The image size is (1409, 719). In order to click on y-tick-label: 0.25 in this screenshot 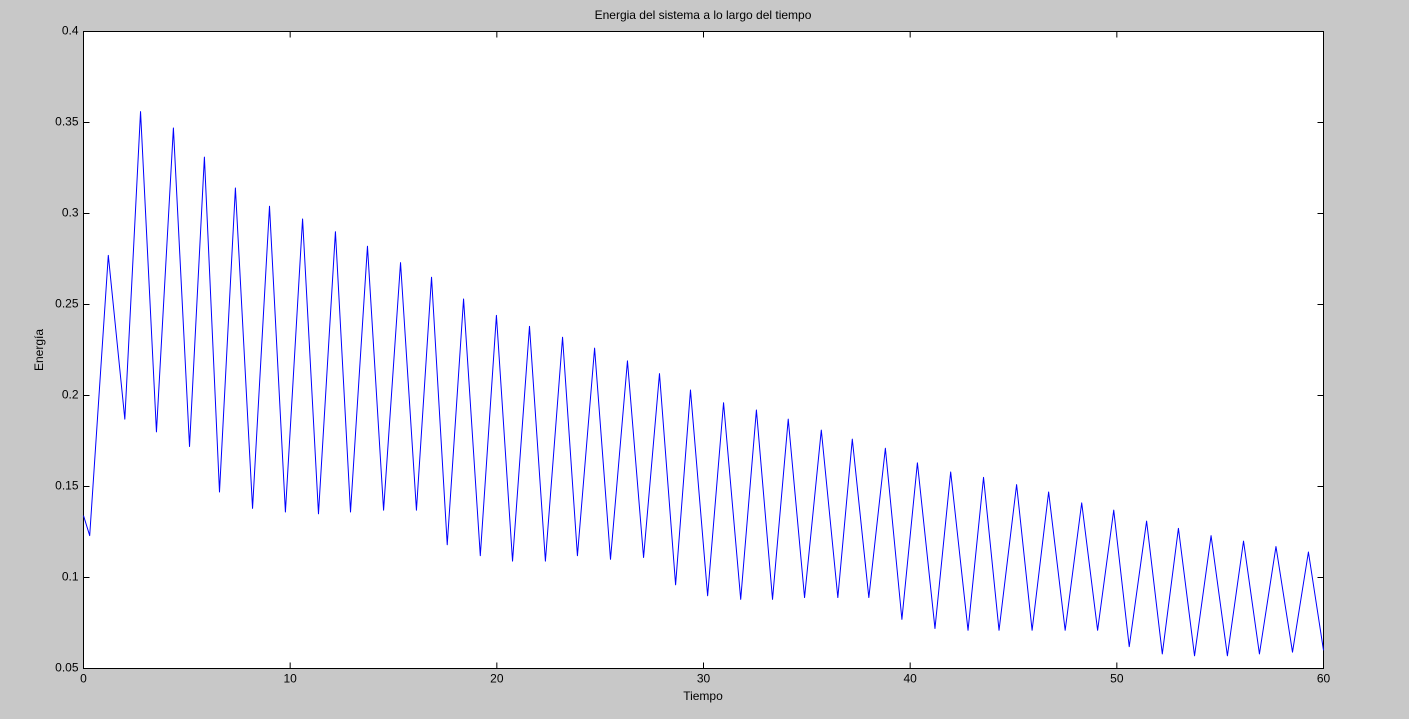, I will do `click(67, 304)`.